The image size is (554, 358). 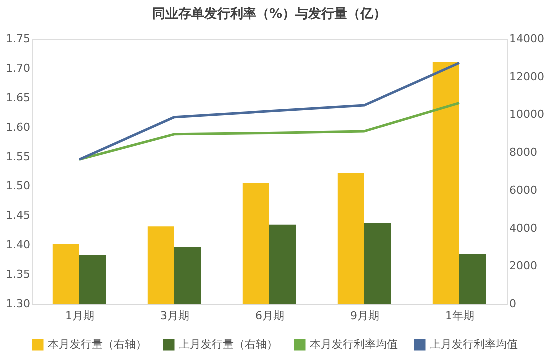 What do you see at coordinates (18, 304) in the screenshot?
I see `y-tick-label: 1.30` at bounding box center [18, 304].